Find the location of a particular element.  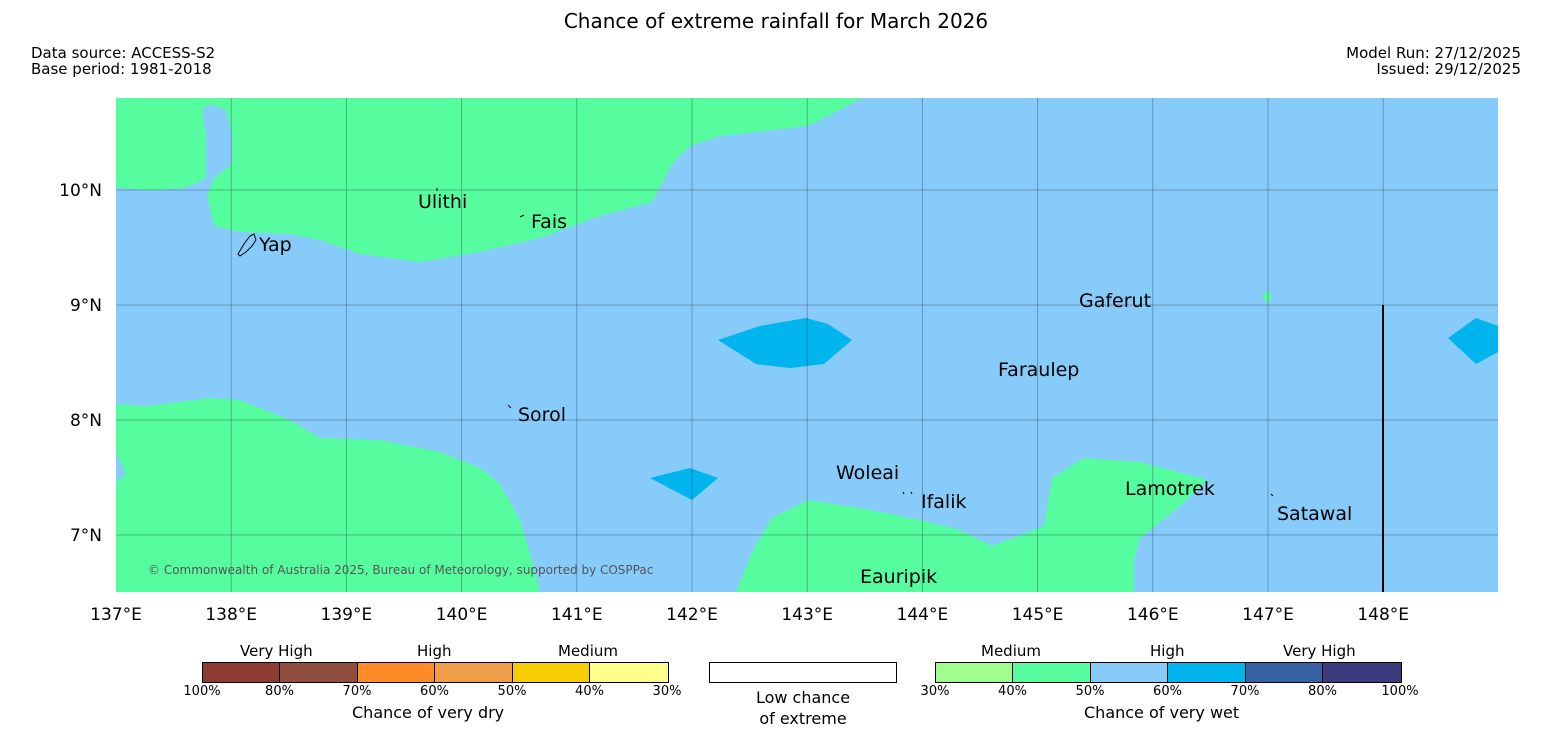

region-70-east is located at coordinates (1473, 341).